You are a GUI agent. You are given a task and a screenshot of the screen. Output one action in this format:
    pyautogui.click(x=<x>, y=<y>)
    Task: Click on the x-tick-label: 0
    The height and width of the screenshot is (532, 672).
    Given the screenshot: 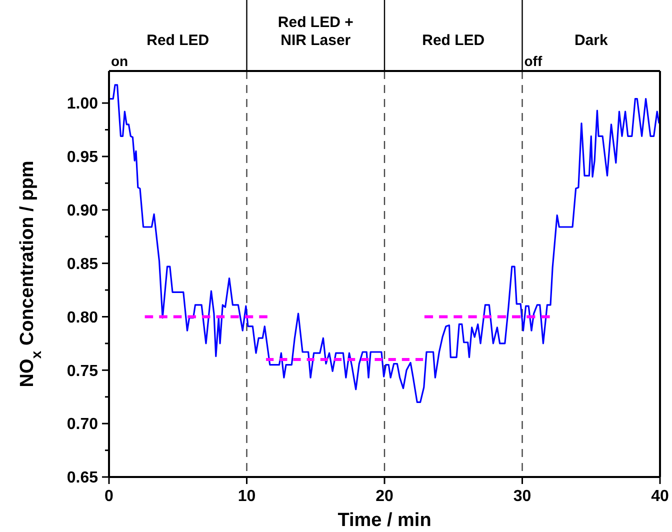 What is the action you would take?
    pyautogui.click(x=109, y=496)
    